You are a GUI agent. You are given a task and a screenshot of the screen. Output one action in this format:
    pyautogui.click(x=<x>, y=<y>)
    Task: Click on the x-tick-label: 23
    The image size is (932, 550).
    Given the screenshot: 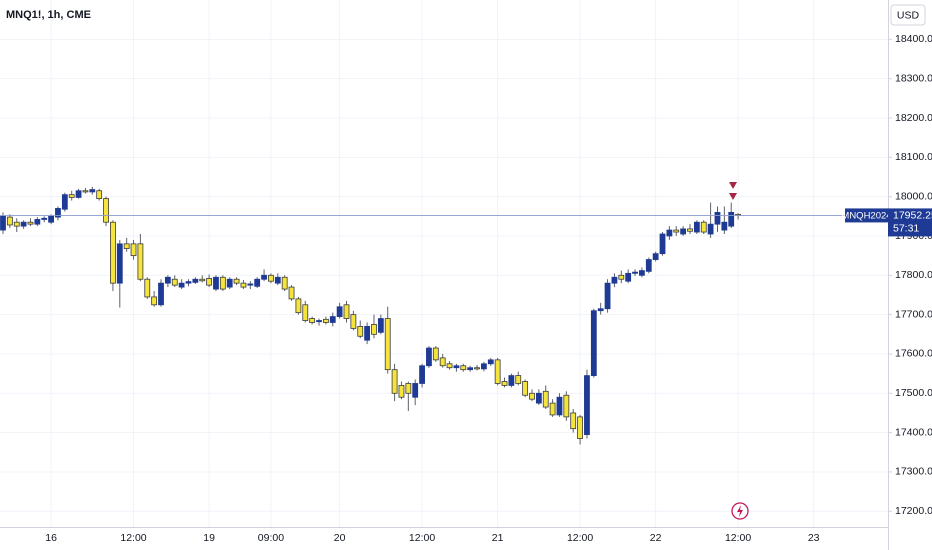 What is the action you would take?
    pyautogui.click(x=814, y=538)
    